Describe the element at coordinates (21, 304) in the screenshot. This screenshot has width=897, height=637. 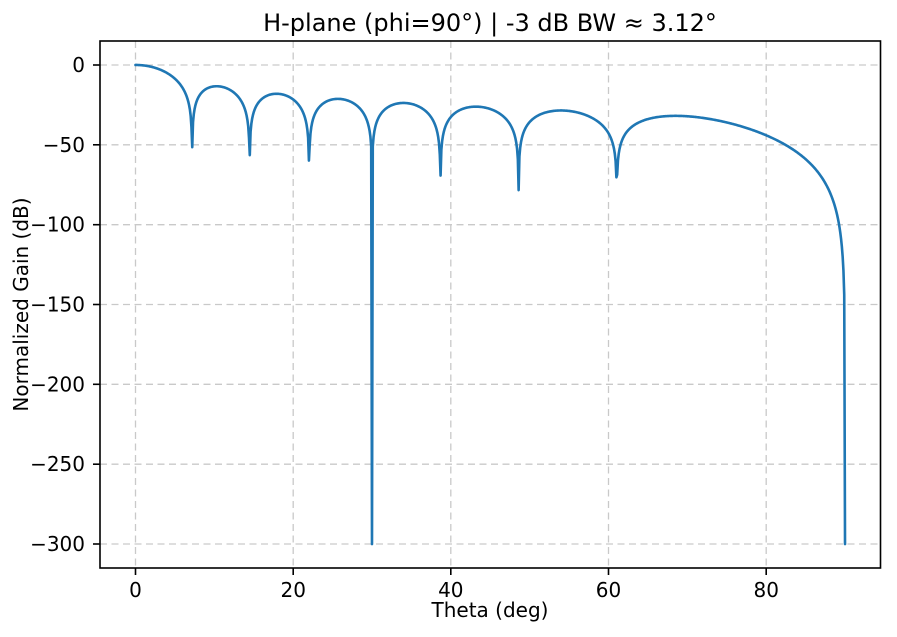
I see `y-axis-label: Normalized Gain (dB)` at that location.